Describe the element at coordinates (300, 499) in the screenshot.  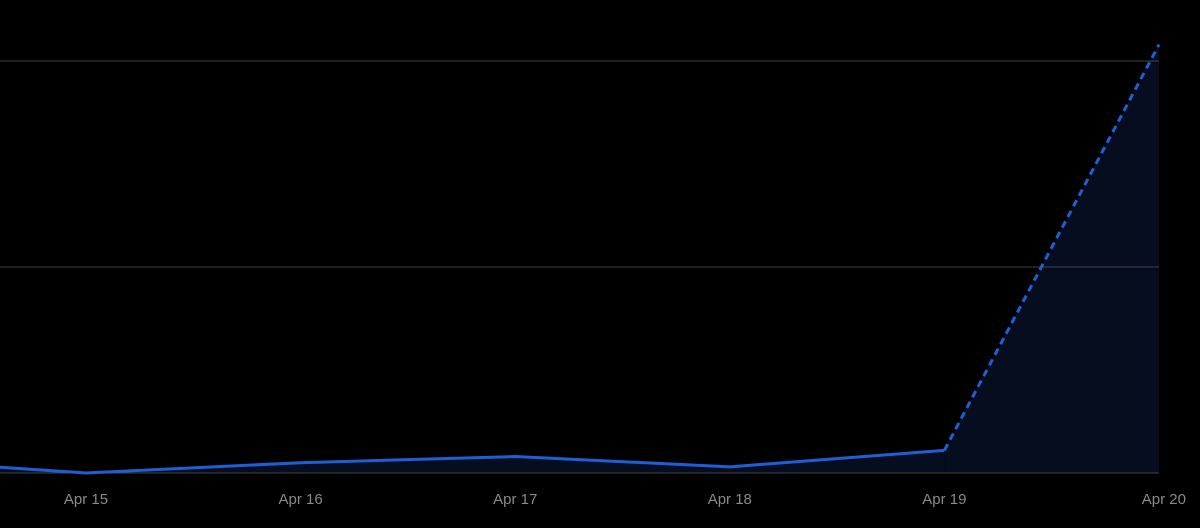
I see `x-tick-label: Apr 16` at that location.